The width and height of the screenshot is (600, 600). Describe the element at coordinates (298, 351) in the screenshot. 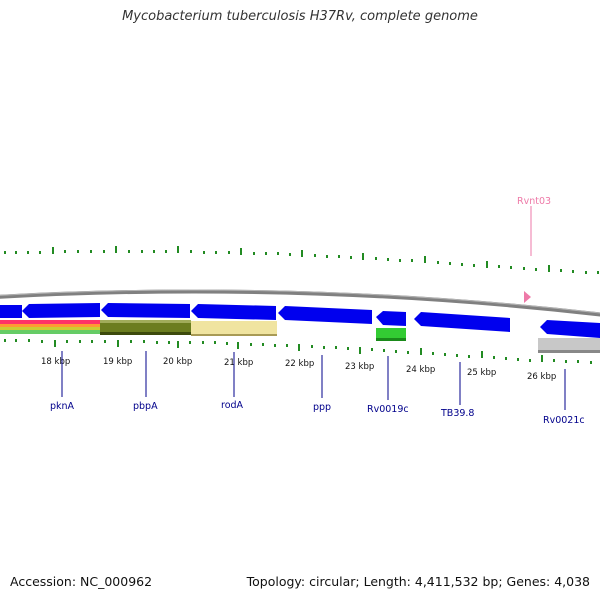

I see `inner-tick-row` at that location.